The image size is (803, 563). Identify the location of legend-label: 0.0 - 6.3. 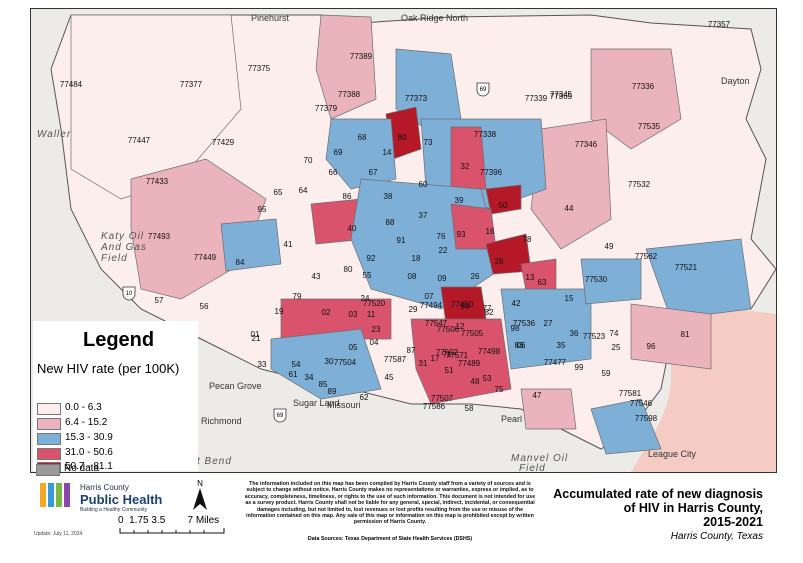
(83, 407).